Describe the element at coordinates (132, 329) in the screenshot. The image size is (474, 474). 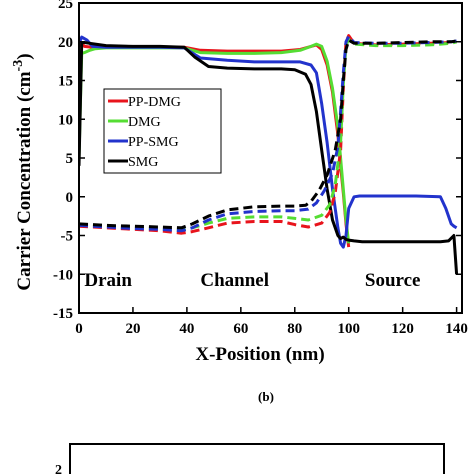
I see `x-tick-label: 20` at that location.